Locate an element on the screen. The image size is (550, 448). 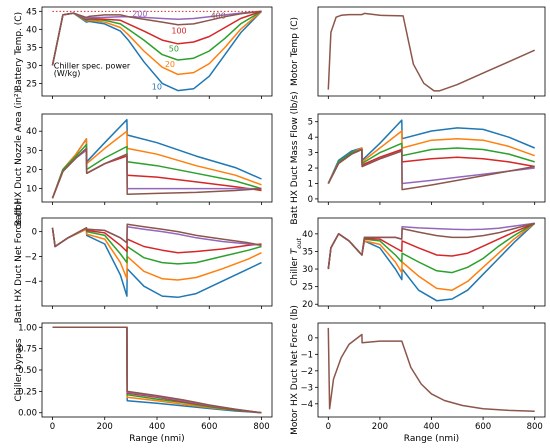
y-axis-label: Chiller Tout is located at coordinates (296, 262).